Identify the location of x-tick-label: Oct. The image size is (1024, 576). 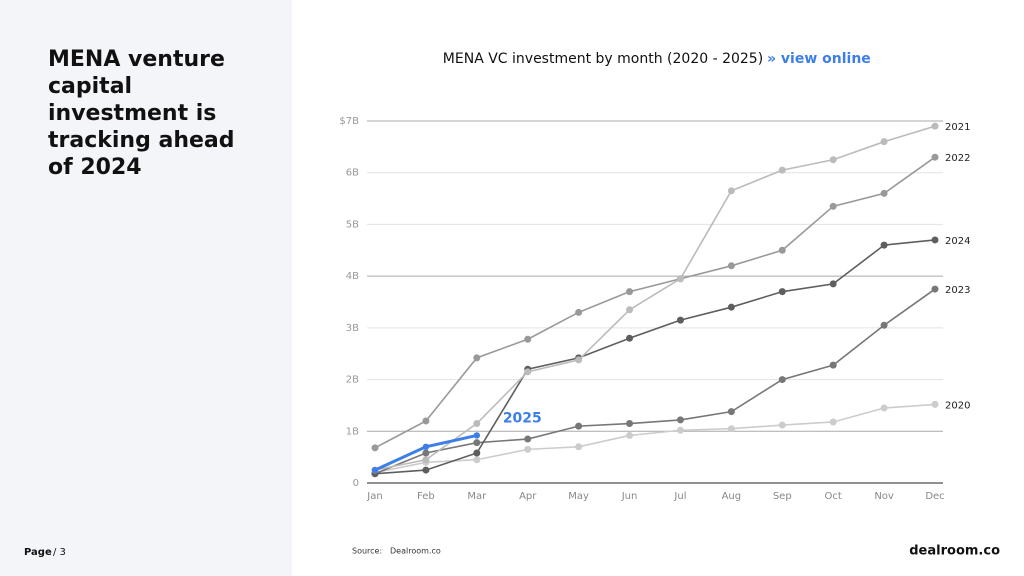
(833, 496).